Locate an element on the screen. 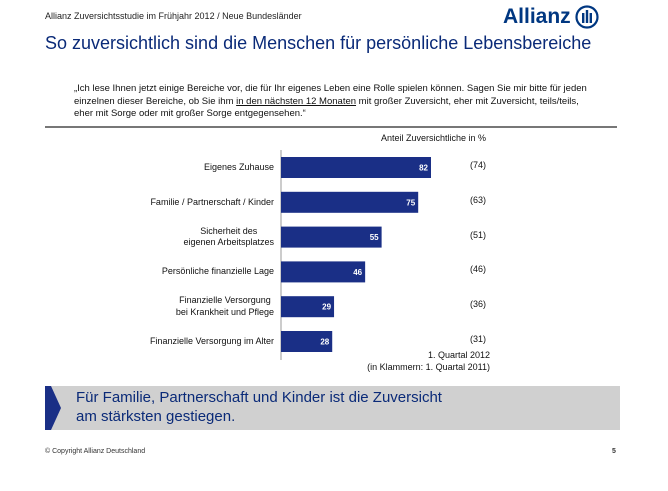 The height and width of the screenshot is (491, 668). previous-year-value: (63) is located at coordinates (478, 199).